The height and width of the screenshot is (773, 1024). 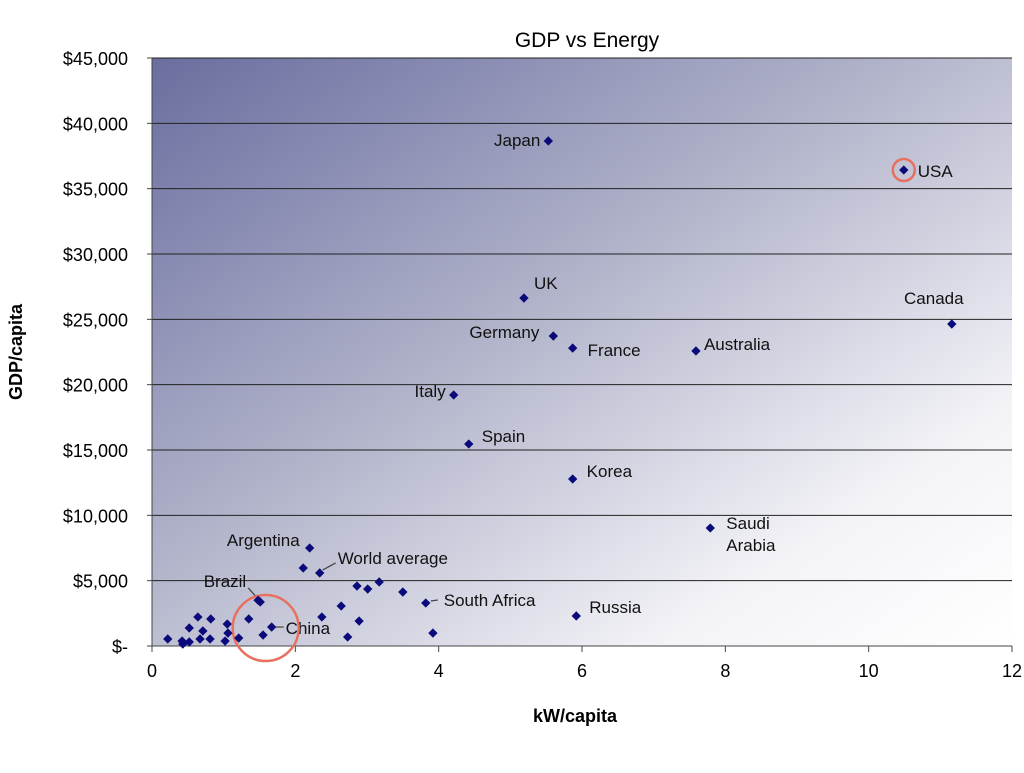 I want to click on x-tick-label: 8, so click(x=725, y=671).